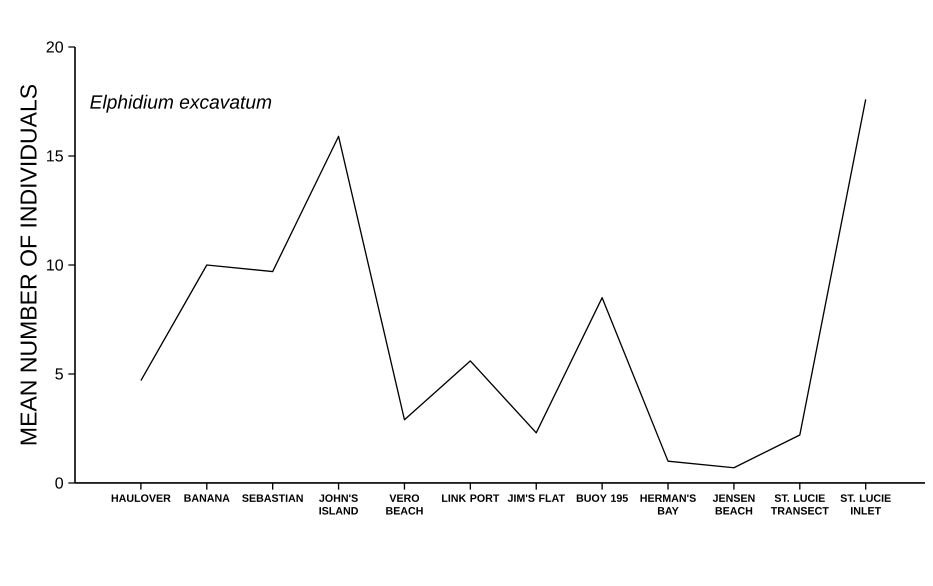 This screenshot has width=933, height=586. What do you see at coordinates (207, 498) in the screenshot?
I see `x-tick-label: BANANA` at bounding box center [207, 498].